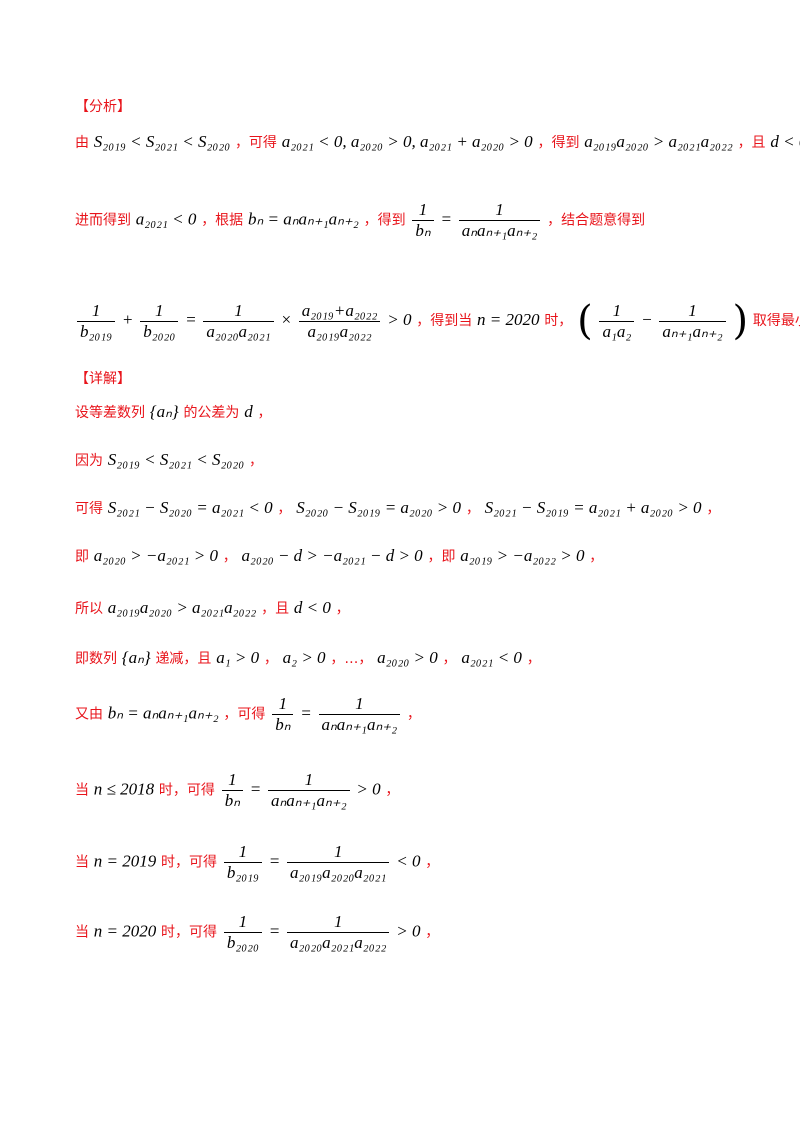  Describe the element at coordinates (127, 319) in the screenshot. I see `plus: +` at that location.